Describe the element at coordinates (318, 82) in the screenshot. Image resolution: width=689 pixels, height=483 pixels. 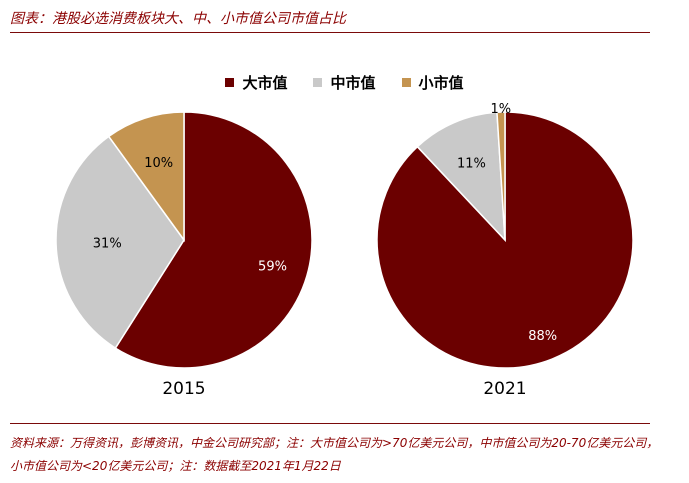
I see `legend-swatch-mid` at that location.